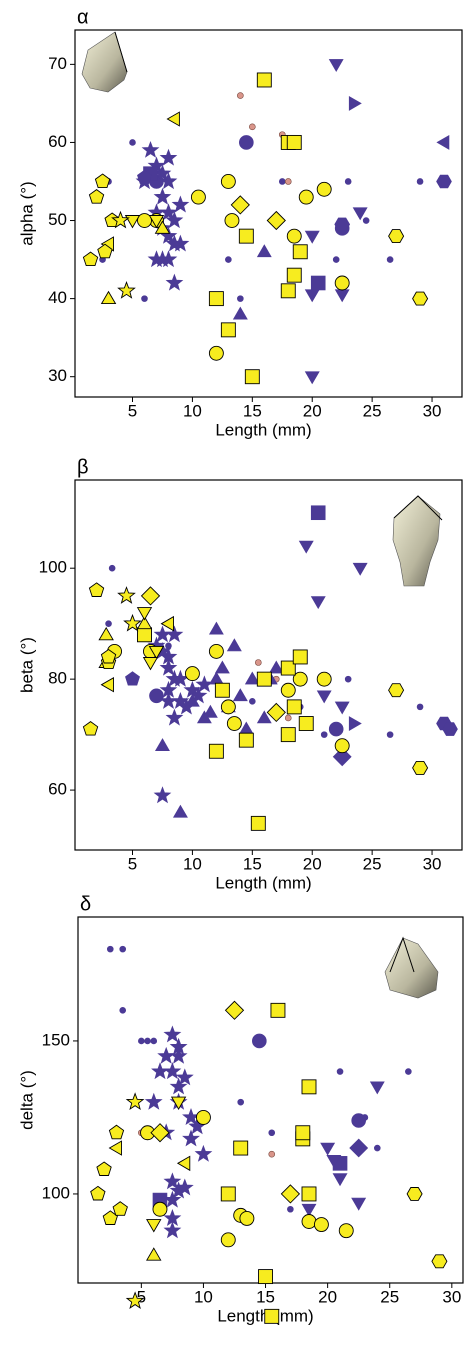 The width and height of the screenshot is (472, 1357). I want to click on y-axis-label: alpha (°), so click(26, 213).